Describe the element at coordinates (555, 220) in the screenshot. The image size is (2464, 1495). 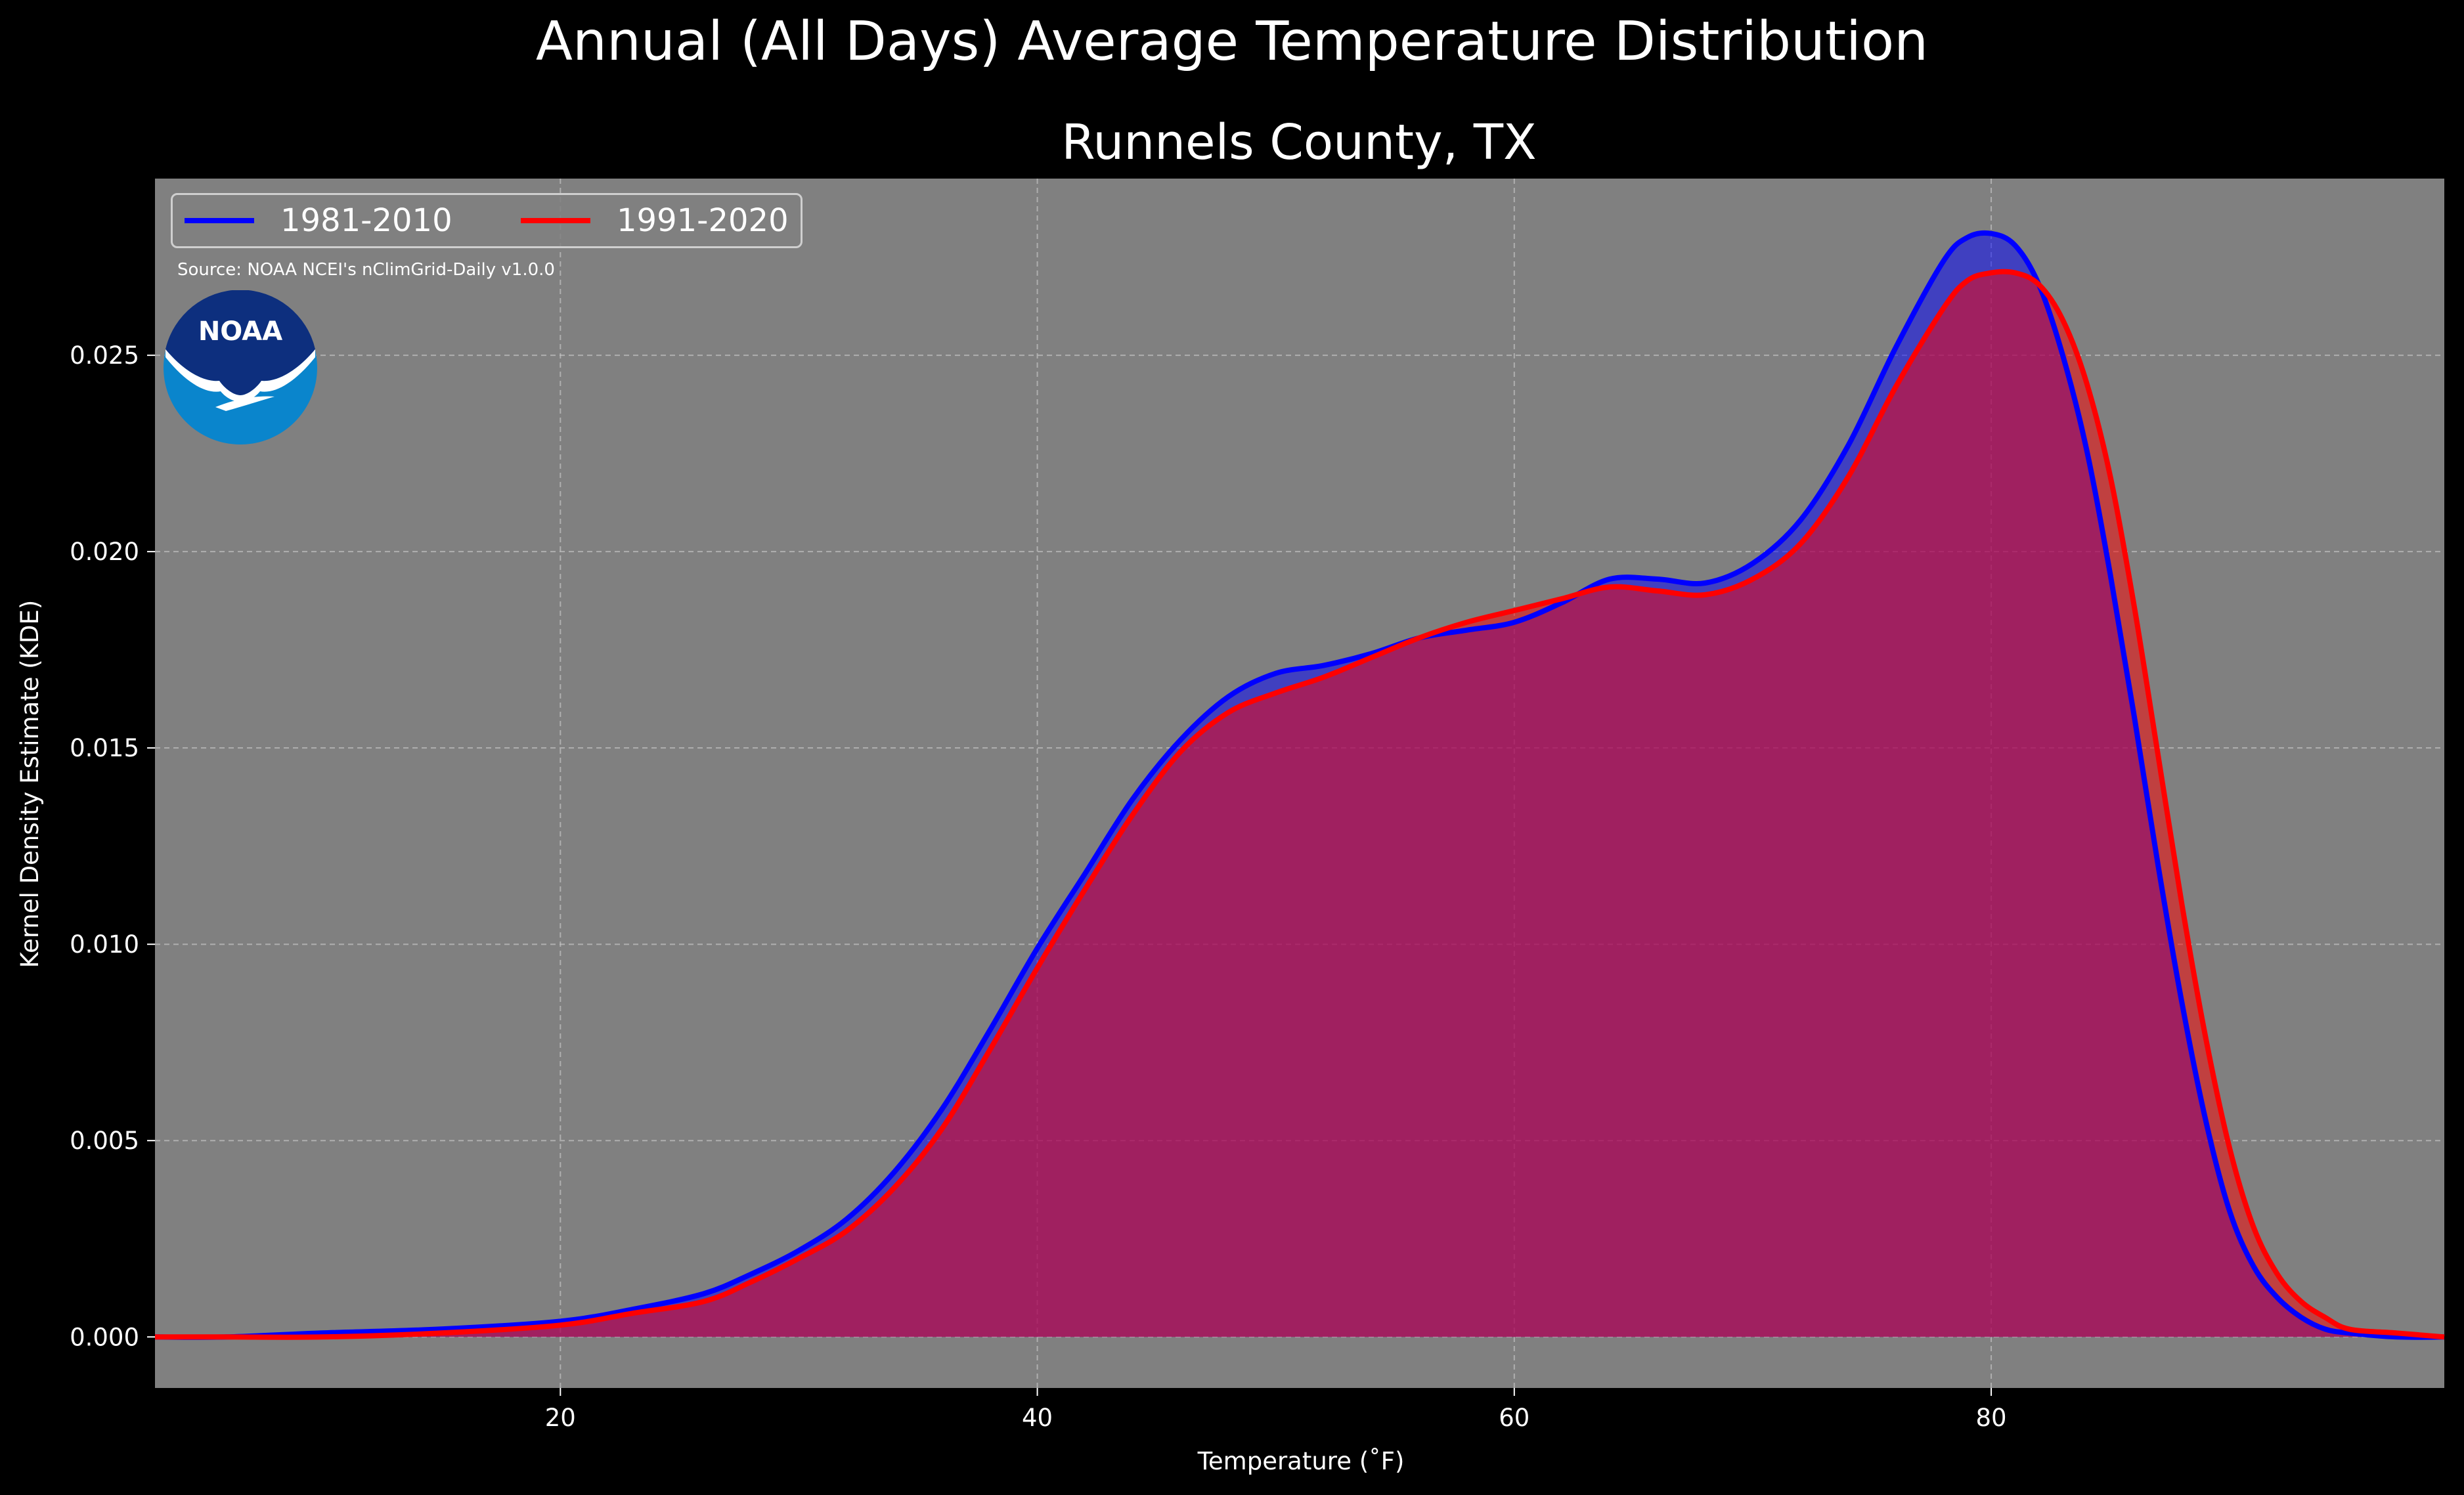
I see `legend-line-1991-2020` at that location.